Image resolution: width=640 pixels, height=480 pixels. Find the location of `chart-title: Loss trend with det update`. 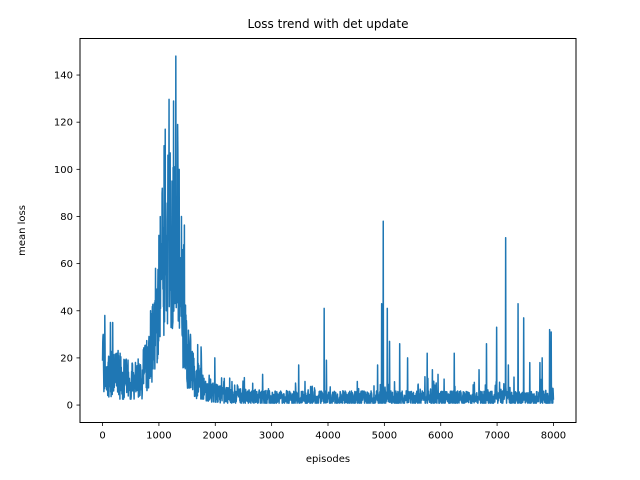

chart-title: Loss trend with det update is located at coordinates (327, 24).